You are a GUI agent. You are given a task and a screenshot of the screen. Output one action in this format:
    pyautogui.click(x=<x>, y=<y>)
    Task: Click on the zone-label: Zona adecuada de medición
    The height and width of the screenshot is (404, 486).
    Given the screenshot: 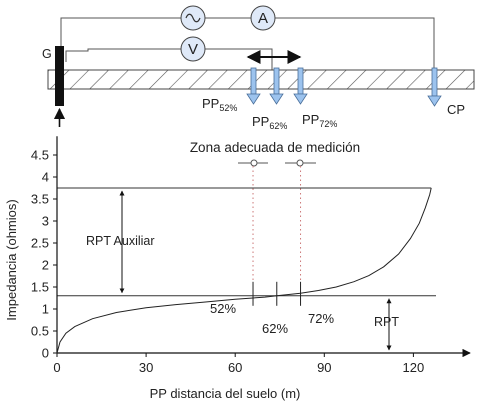 What is the action you would take?
    pyautogui.click(x=275, y=147)
    